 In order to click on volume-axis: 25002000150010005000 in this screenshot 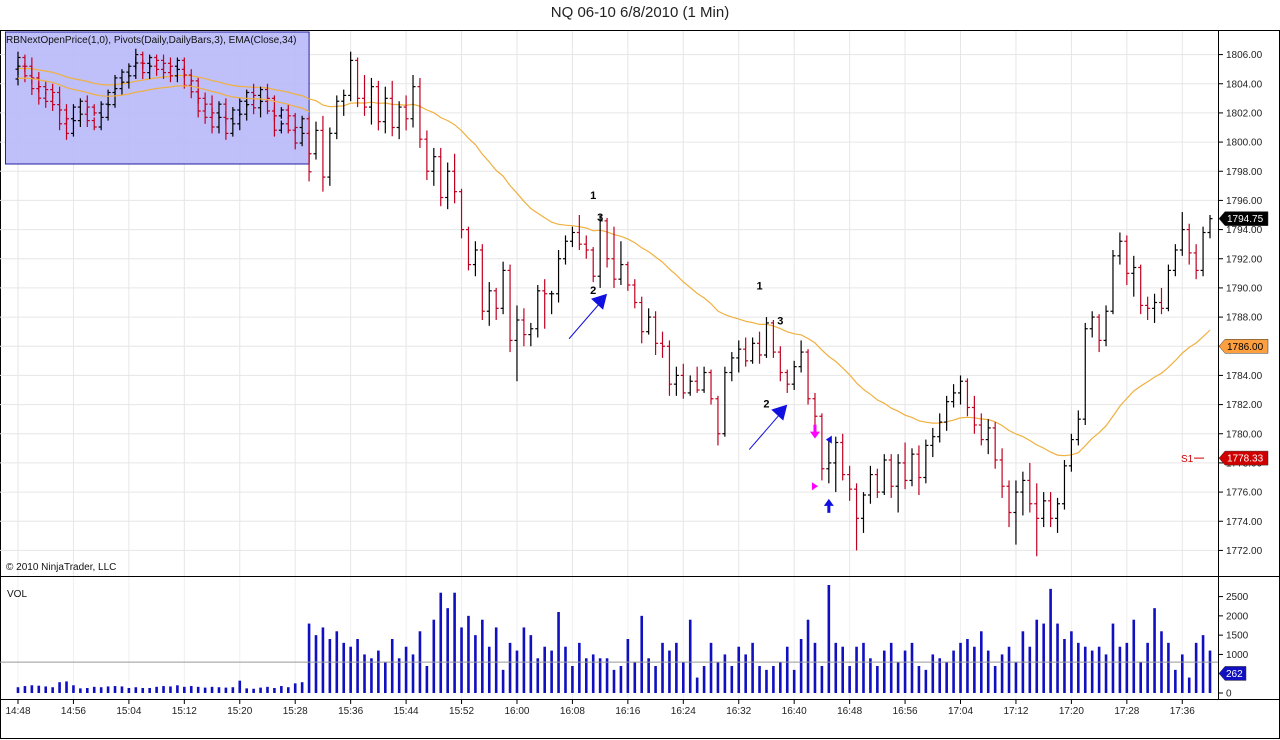, I will do `click(1233, 646)`.